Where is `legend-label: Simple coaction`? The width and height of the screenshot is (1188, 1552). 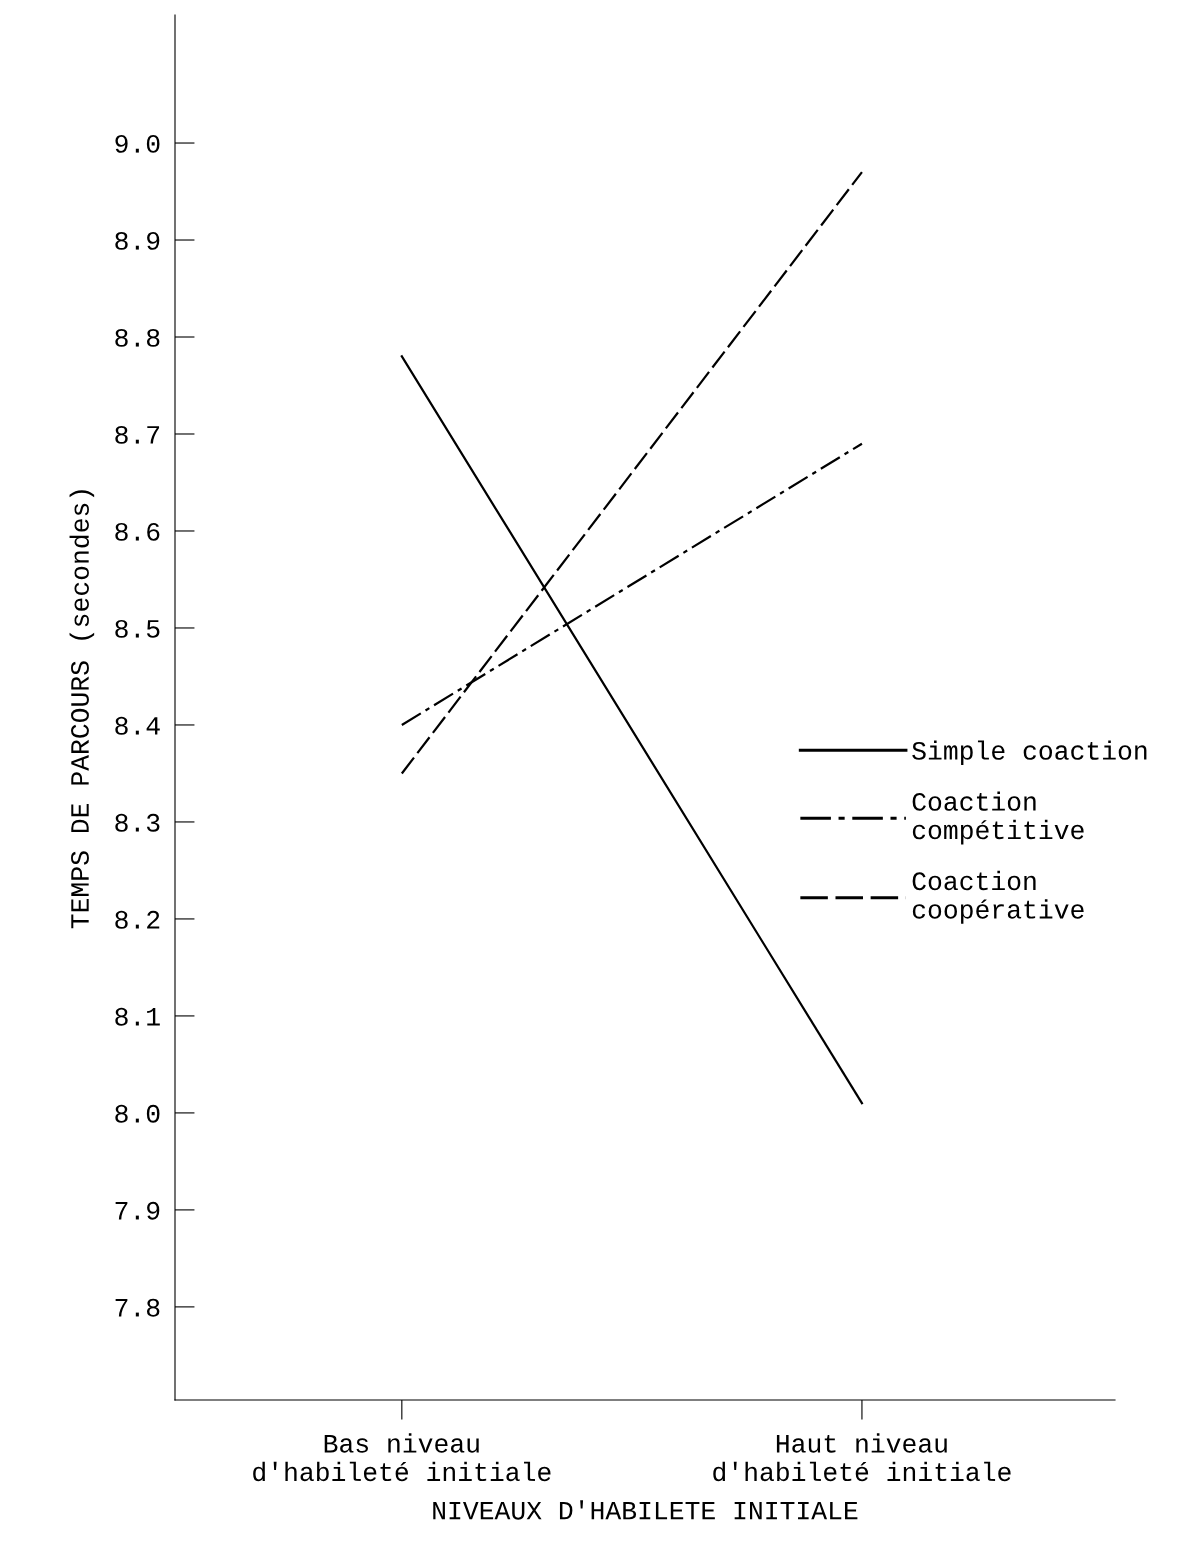
legend-label: Simple coaction is located at coordinates (1029, 753).